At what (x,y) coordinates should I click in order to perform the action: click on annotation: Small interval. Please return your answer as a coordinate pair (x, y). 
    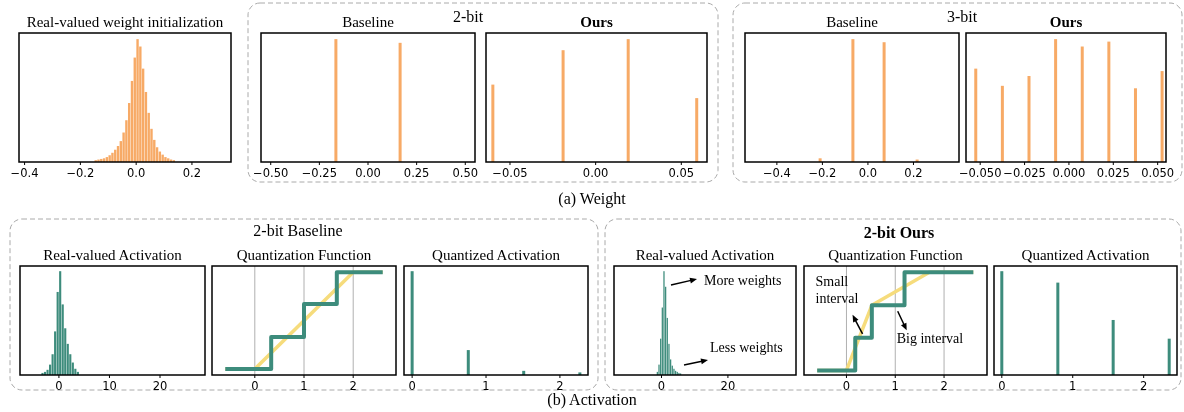
    Looking at the image, I should click on (837, 289).